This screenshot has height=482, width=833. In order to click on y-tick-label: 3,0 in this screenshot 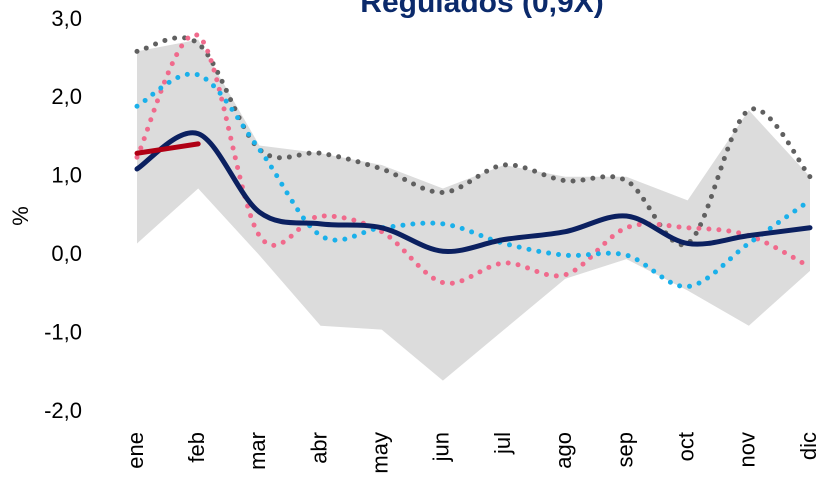, I will do `click(66, 18)`.